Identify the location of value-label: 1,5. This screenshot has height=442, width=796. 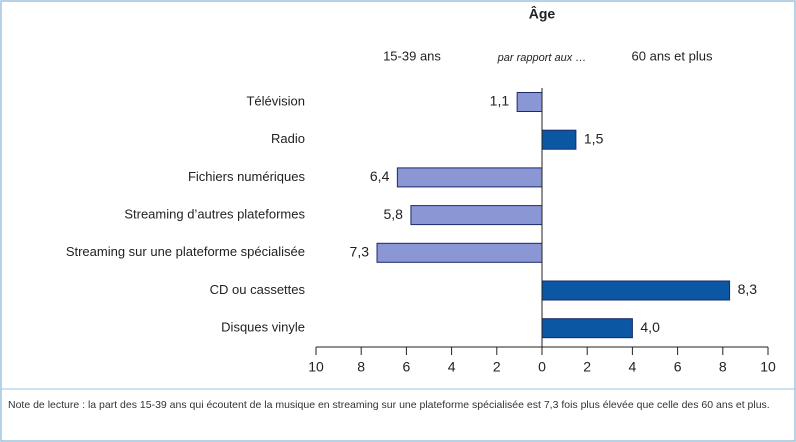
(594, 138).